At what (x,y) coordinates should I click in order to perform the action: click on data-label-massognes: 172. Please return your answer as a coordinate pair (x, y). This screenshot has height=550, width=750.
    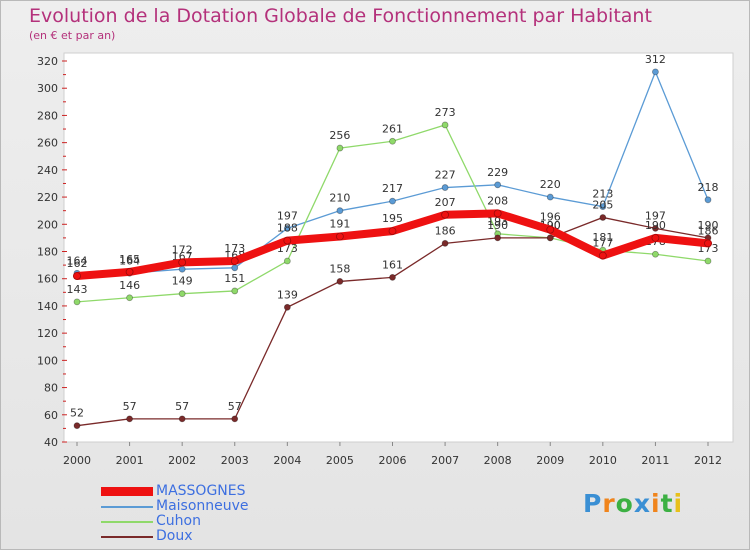
    Looking at the image, I should click on (182, 249).